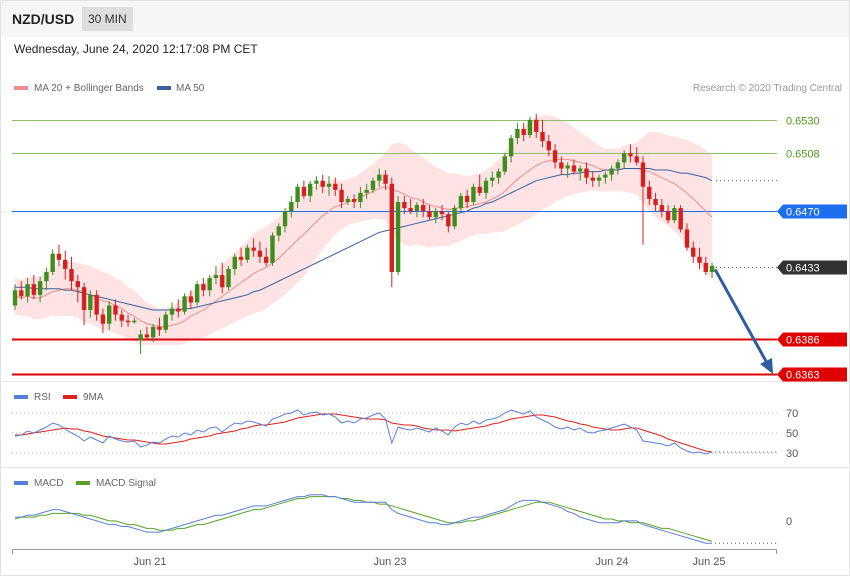  What do you see at coordinates (93, 397) in the screenshot?
I see `legend-label-rsi-ma: 9MA` at bounding box center [93, 397].